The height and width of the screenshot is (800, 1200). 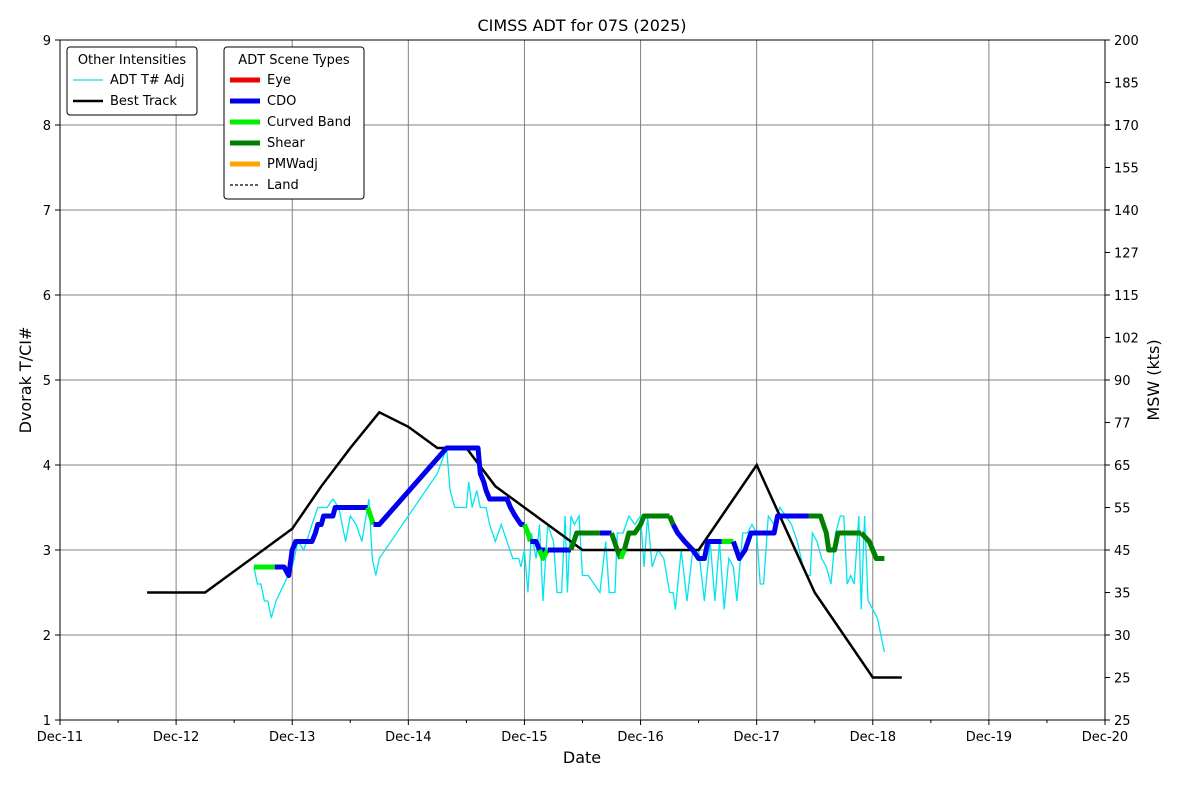 I want to click on legend-label-best-track: Best Track, so click(x=143, y=101).